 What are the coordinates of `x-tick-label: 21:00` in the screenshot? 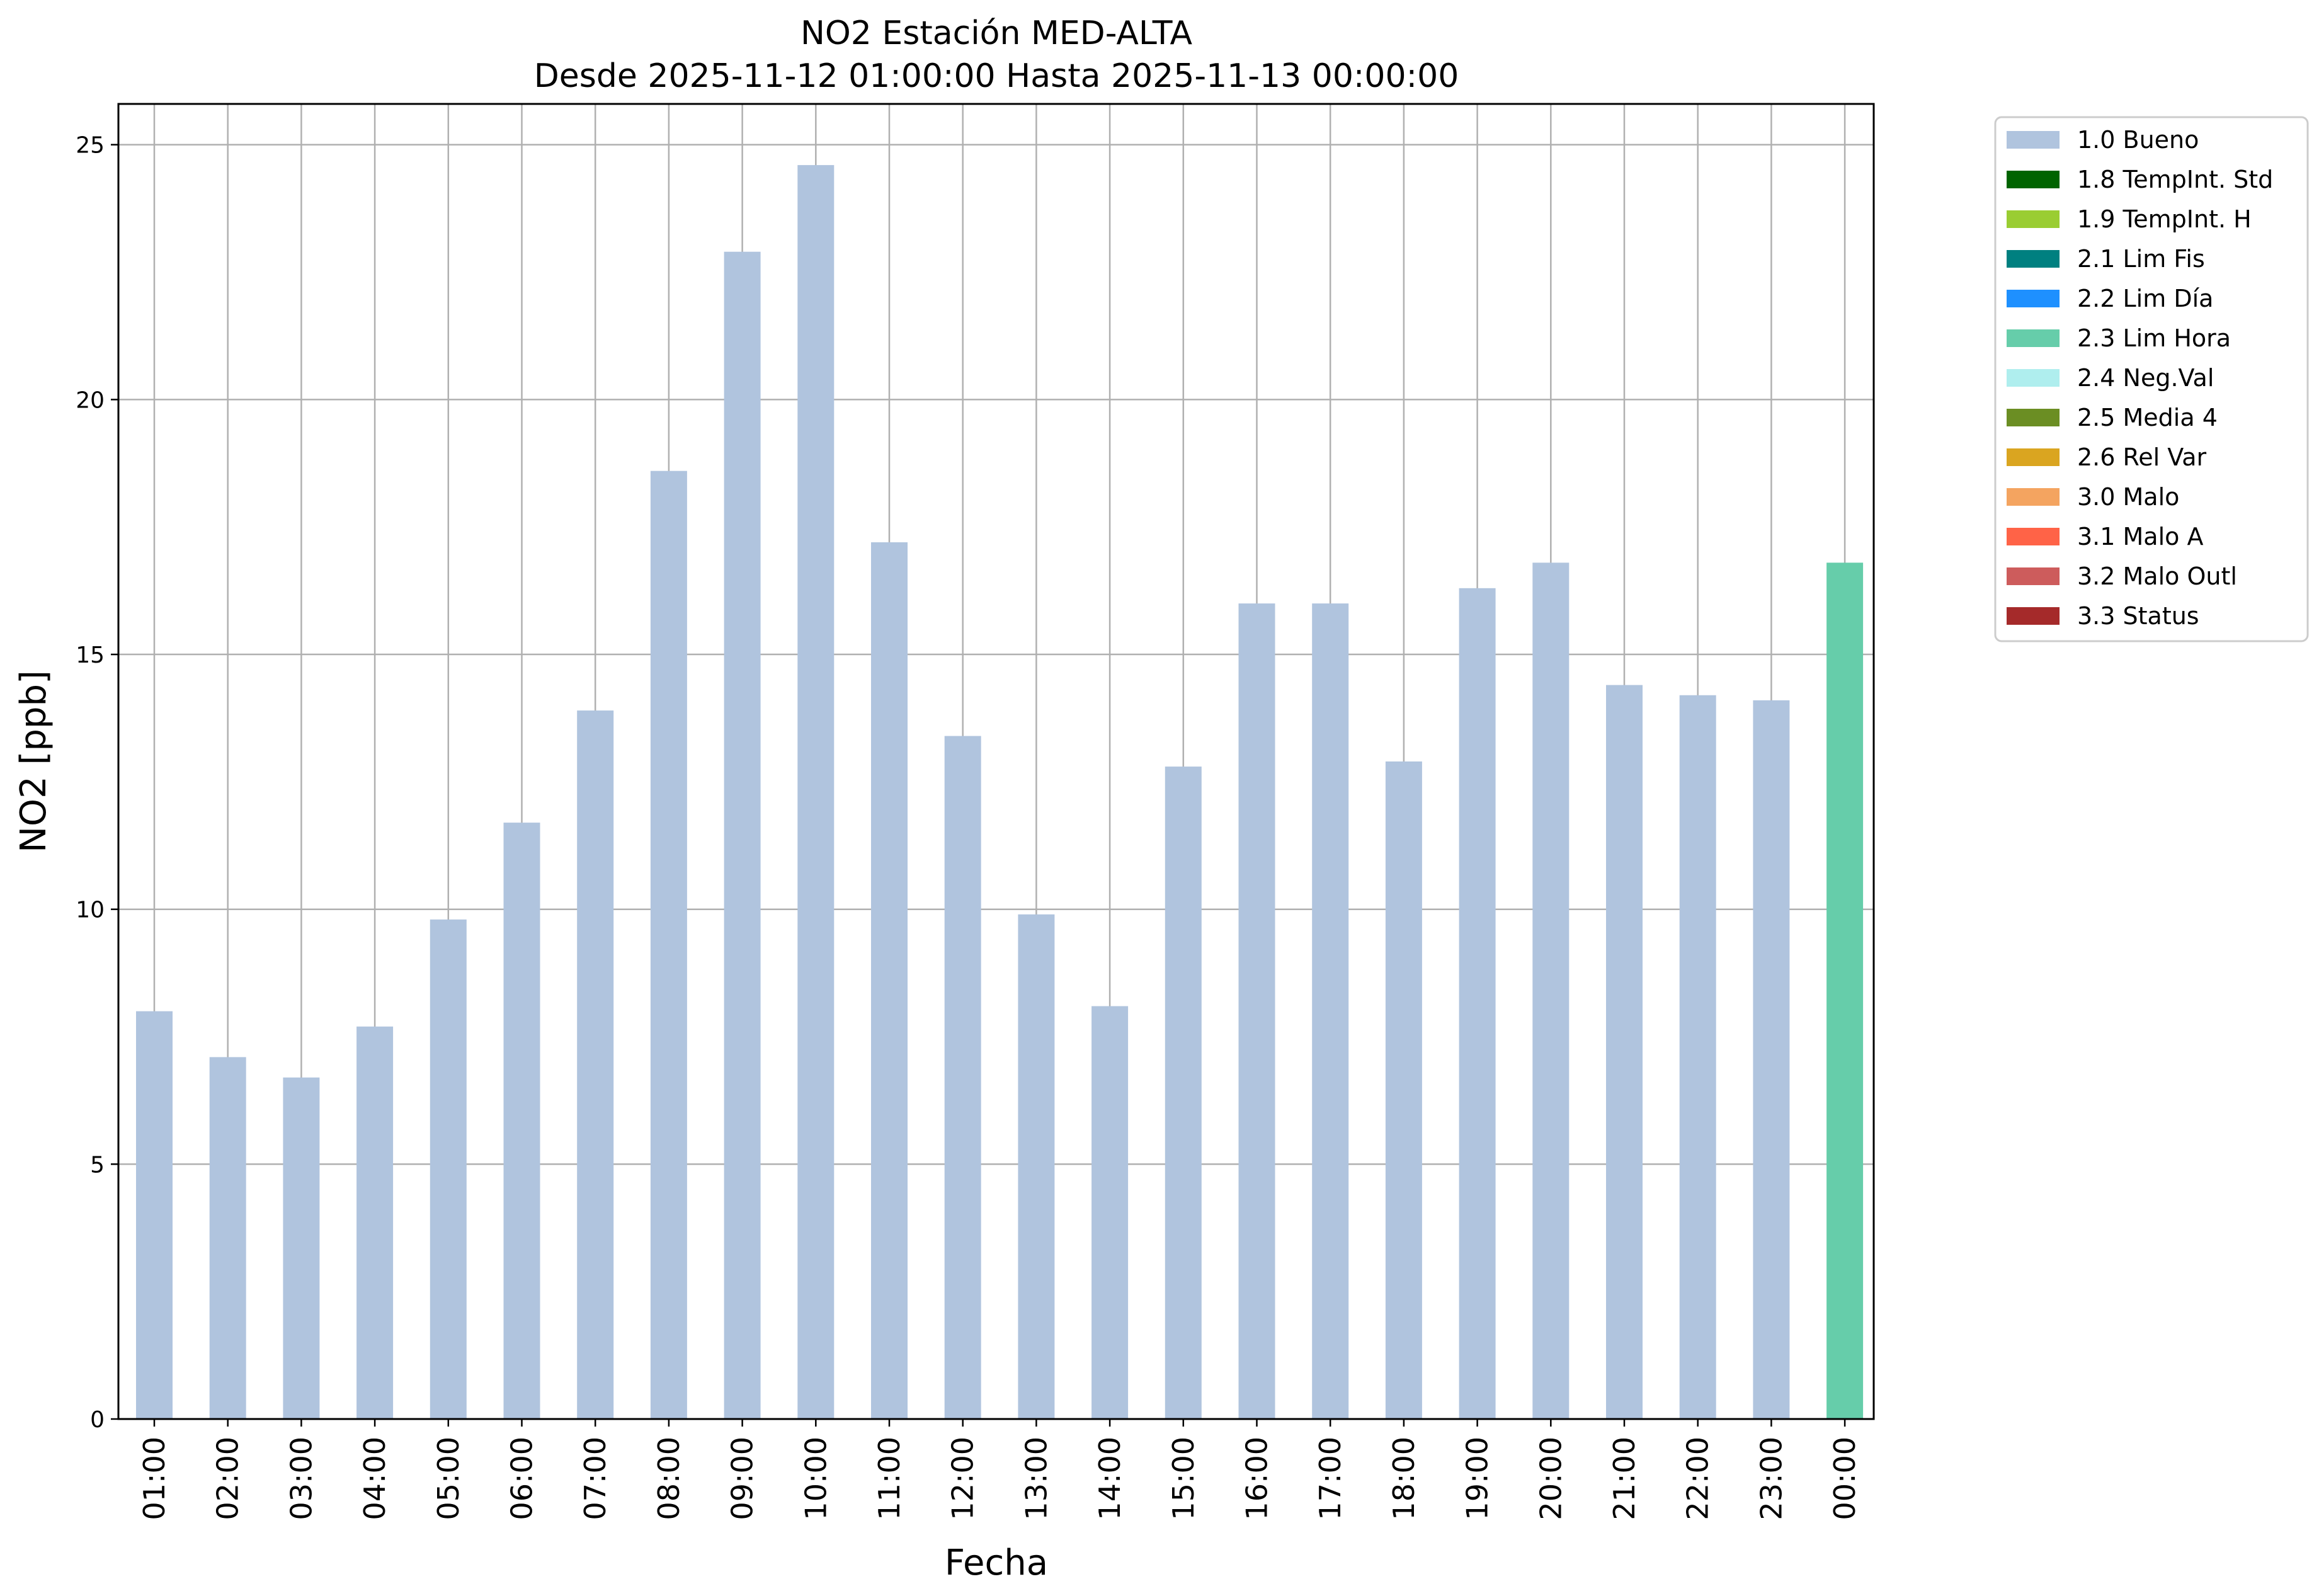 It's located at (1624, 1478).